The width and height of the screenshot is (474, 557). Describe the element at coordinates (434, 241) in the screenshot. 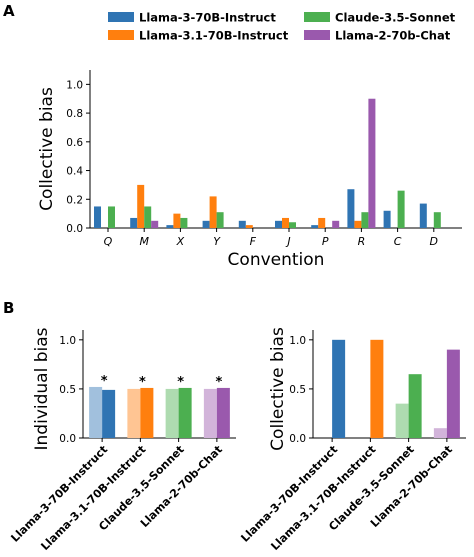

I see `x-tick-label-D: D` at that location.